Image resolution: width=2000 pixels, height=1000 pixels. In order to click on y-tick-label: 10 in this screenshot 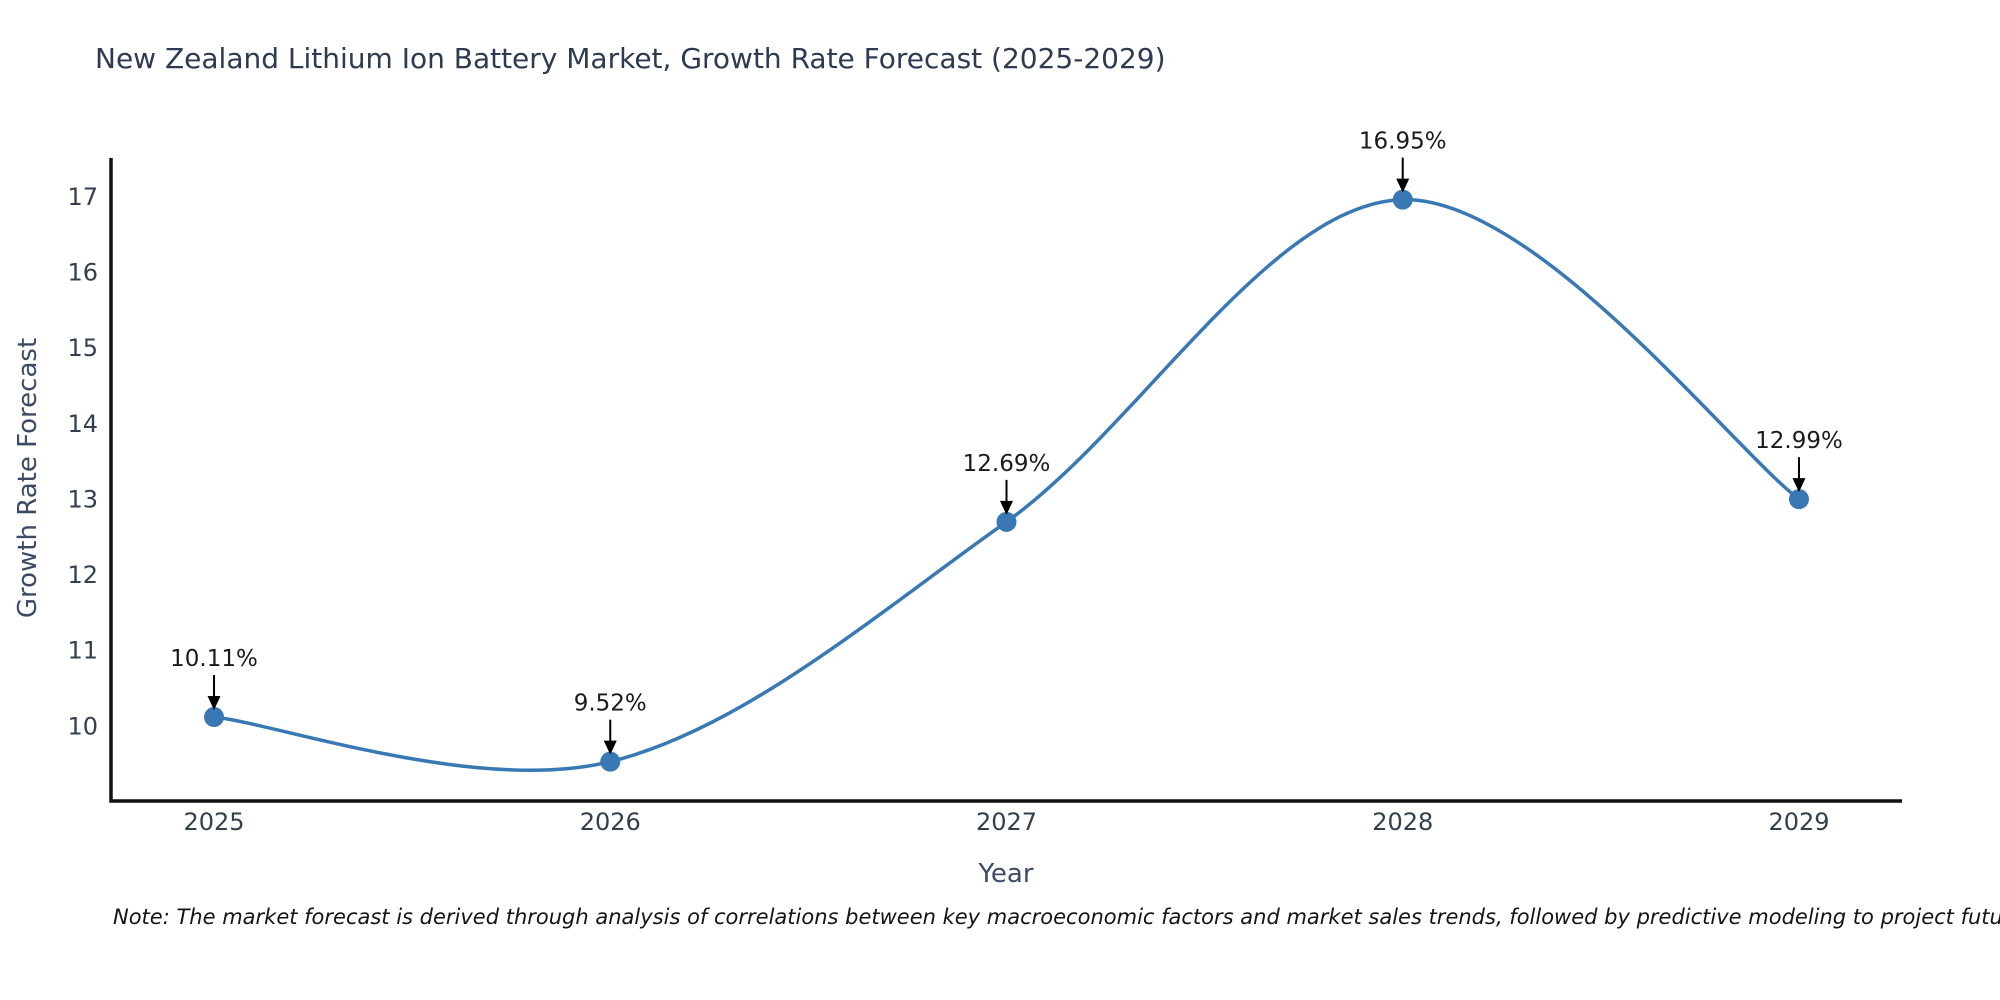, I will do `click(82, 726)`.